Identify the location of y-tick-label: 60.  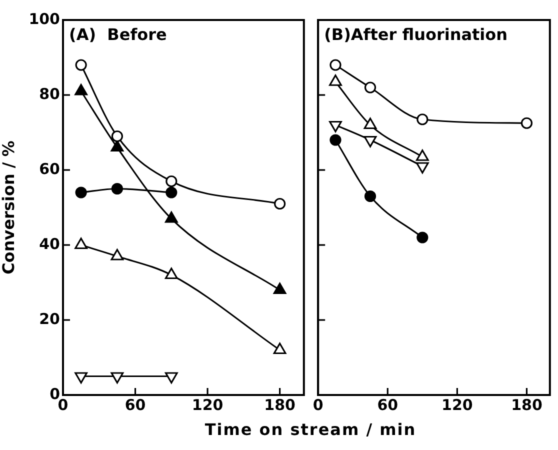
(49, 169).